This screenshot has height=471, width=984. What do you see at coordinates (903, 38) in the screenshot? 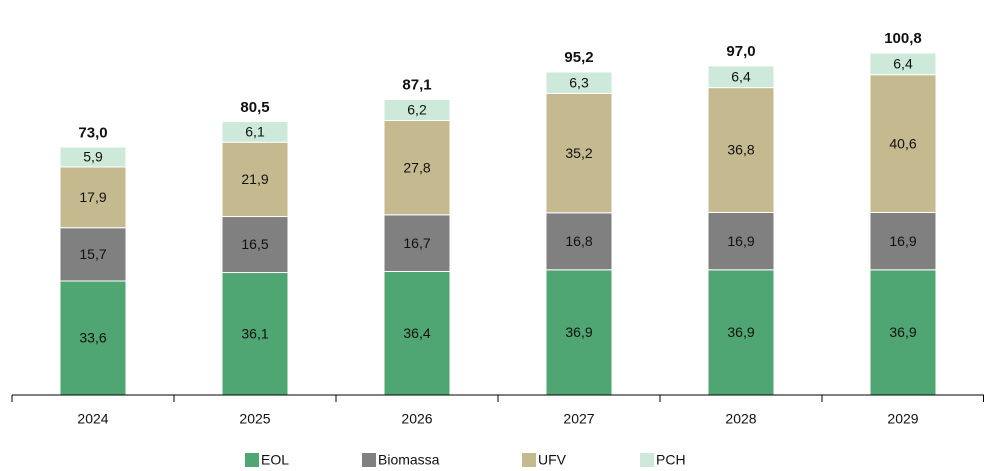
I see `total-label: 100,8` at bounding box center [903, 38].